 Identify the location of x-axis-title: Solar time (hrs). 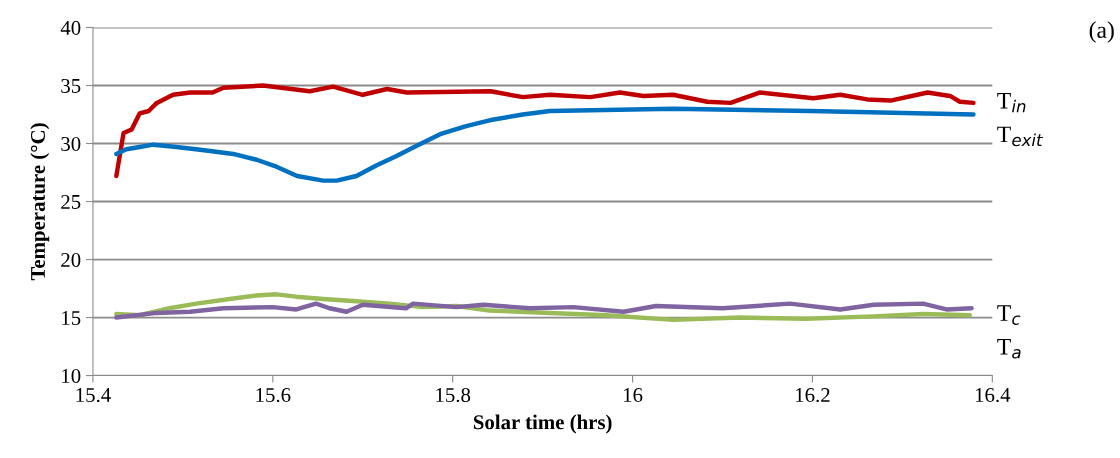
(542, 424).